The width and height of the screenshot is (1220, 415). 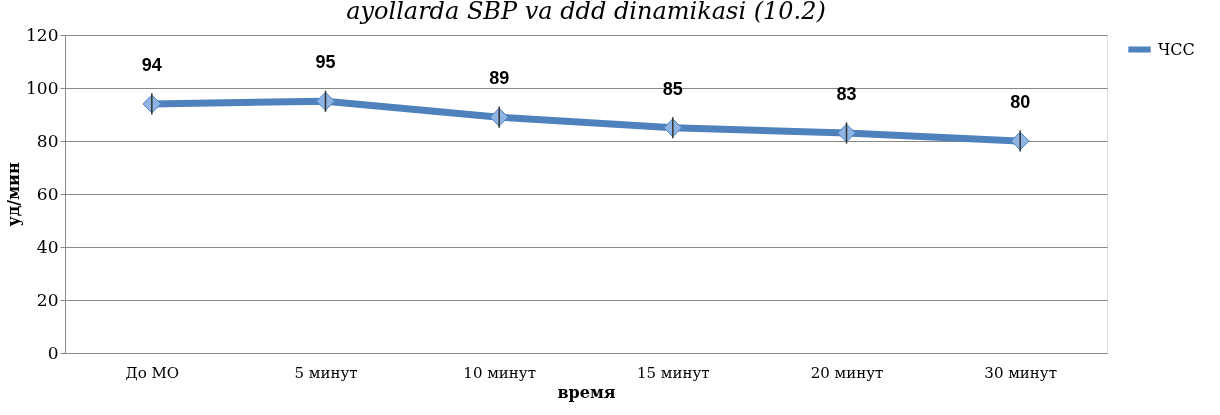 What do you see at coordinates (152, 372) in the screenshot?
I see `x-tick-label: До МО` at bounding box center [152, 372].